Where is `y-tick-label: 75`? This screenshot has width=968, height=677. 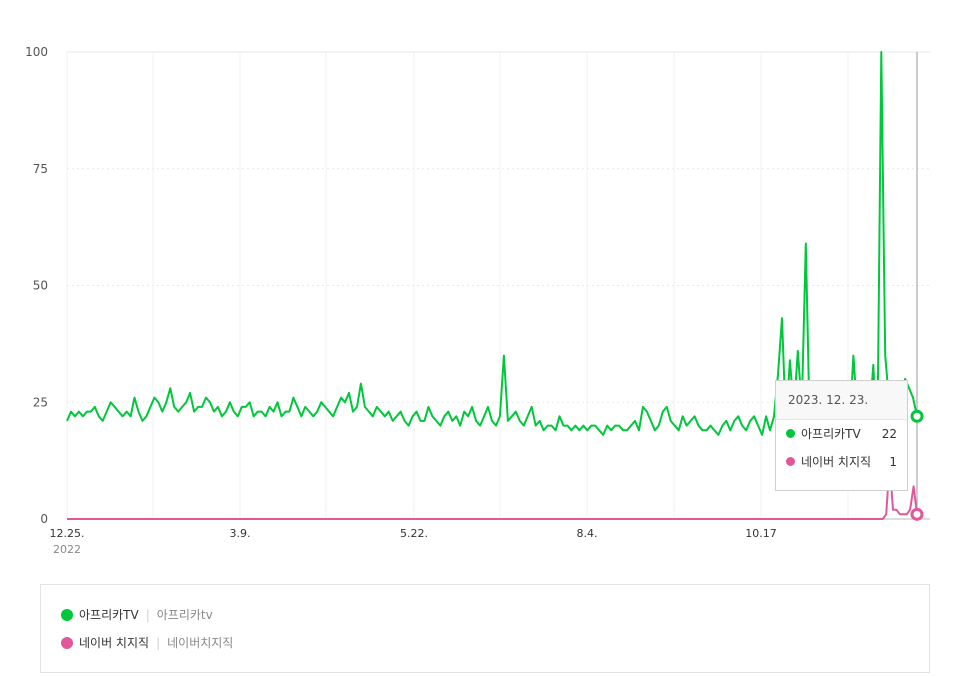
y-tick-label: 75 is located at coordinates (40, 169).